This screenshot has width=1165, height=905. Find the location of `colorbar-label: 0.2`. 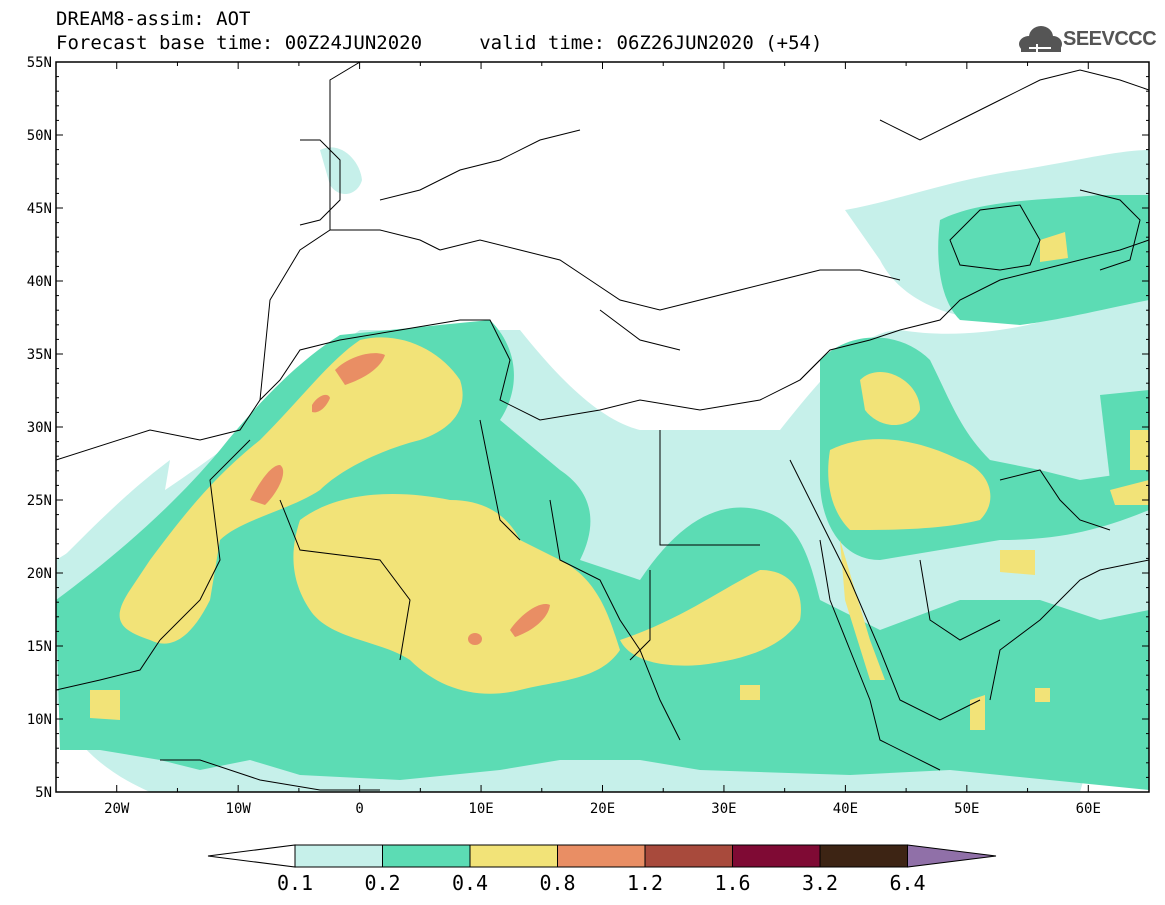

colorbar-label: 0.2 is located at coordinates (382, 883).